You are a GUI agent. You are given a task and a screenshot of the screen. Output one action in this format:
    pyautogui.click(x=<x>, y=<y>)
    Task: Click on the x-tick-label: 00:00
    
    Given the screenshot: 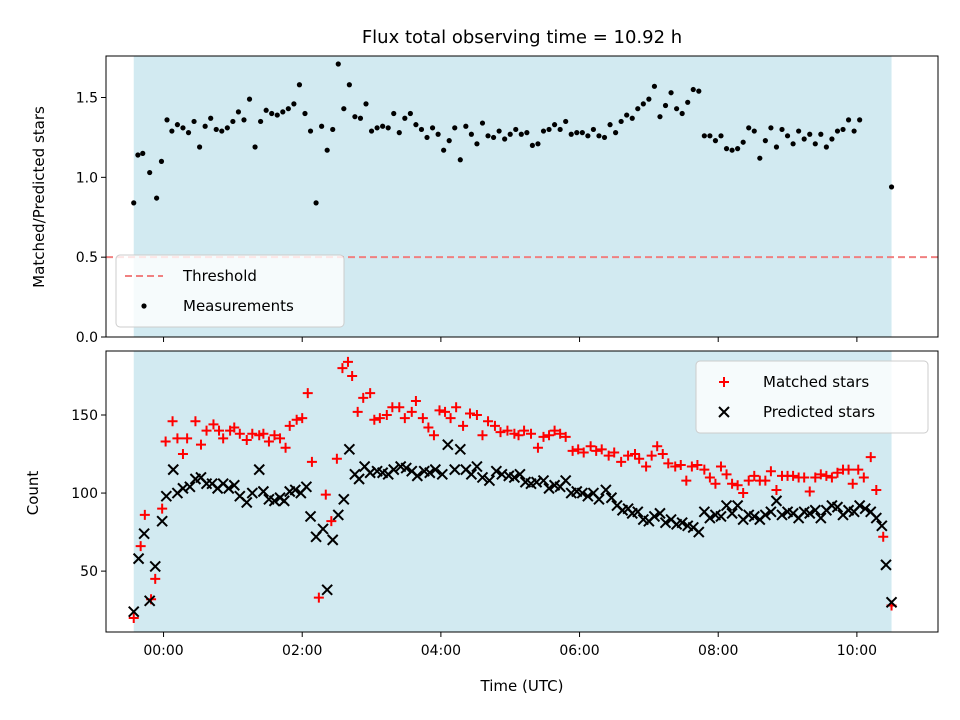 What is the action you would take?
    pyautogui.click(x=163, y=651)
    